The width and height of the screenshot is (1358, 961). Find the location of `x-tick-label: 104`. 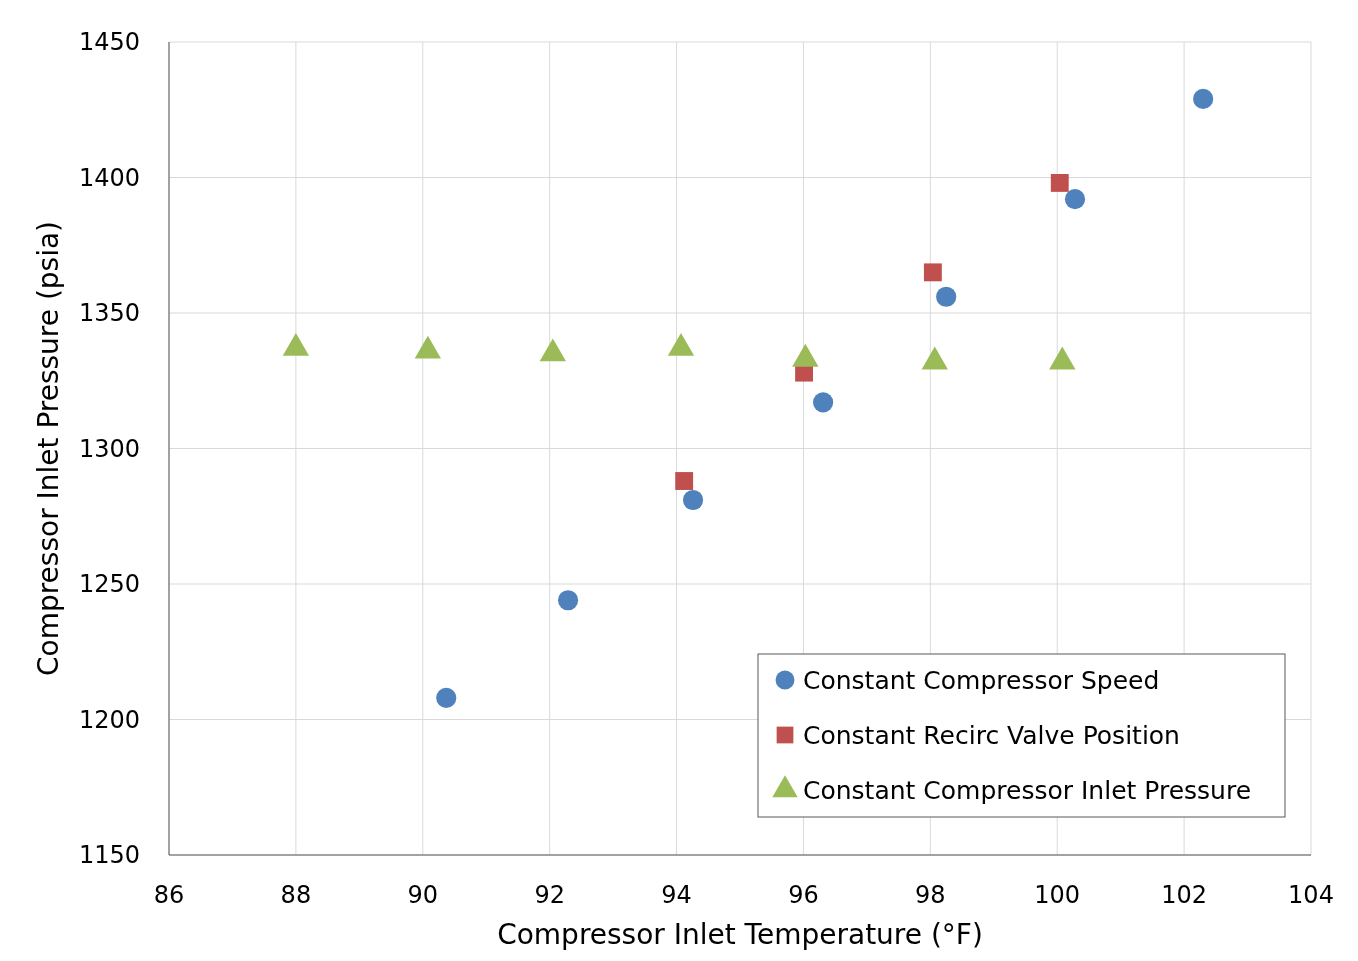

x-tick-label: 104 is located at coordinates (1311, 895).